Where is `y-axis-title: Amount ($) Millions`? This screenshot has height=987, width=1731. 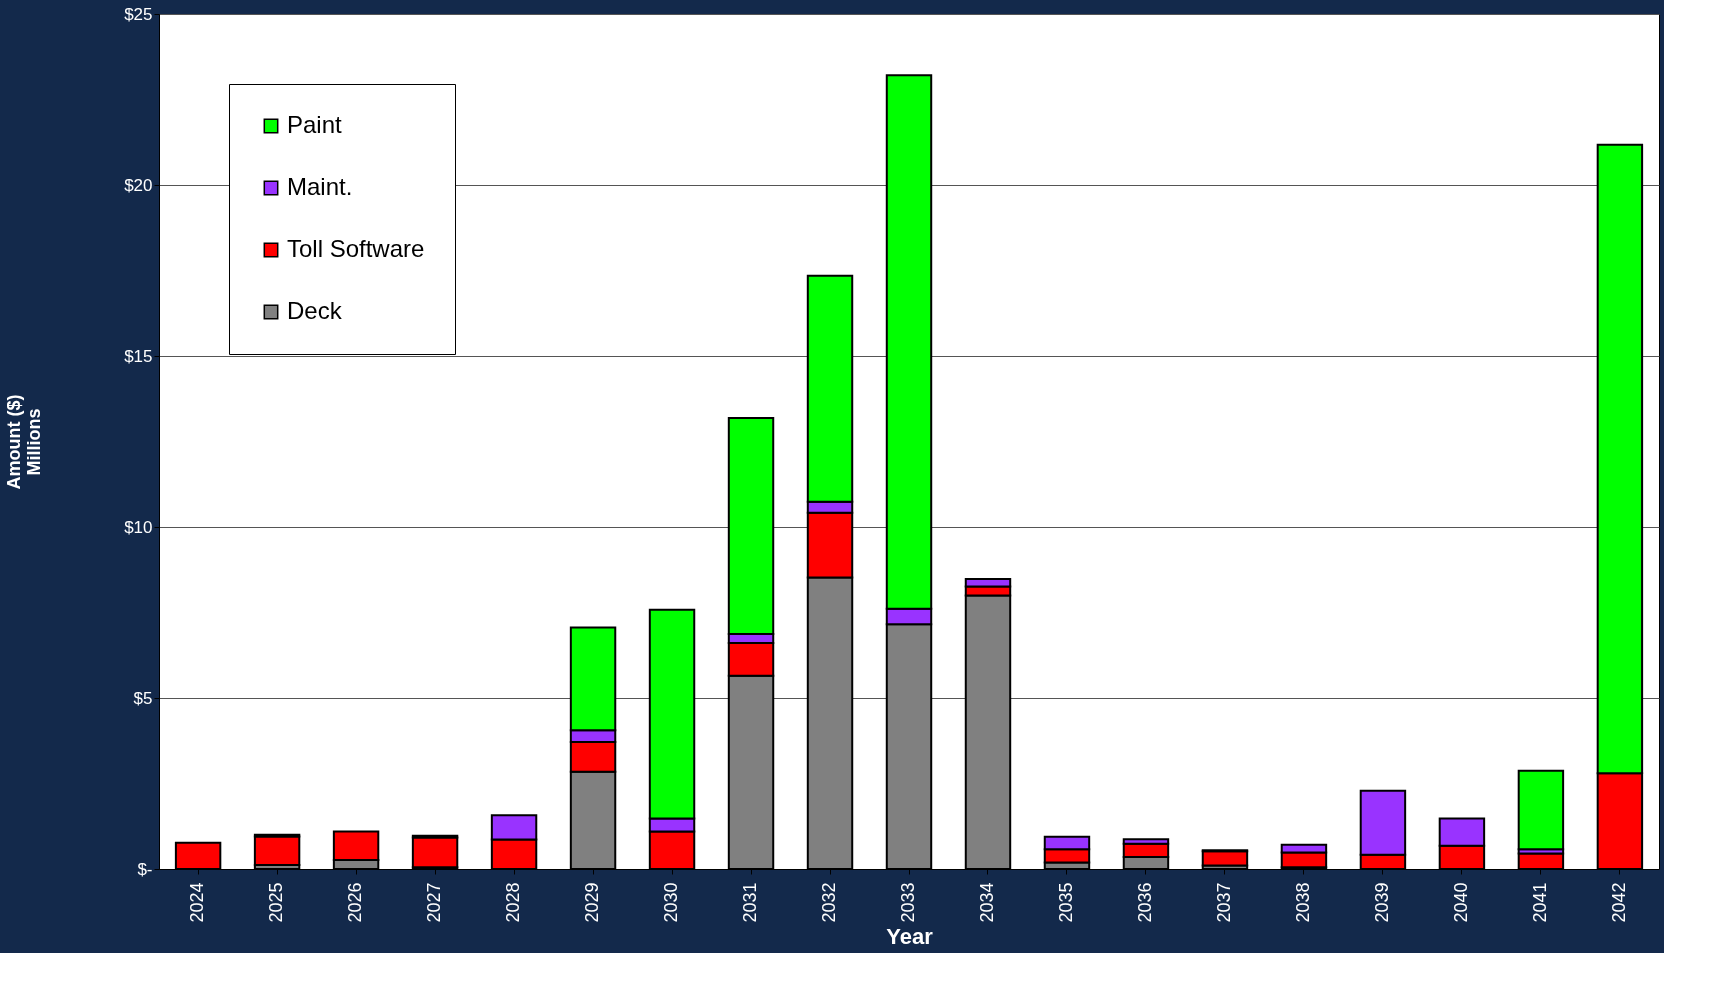
y-axis-title: Amount ($) Millions is located at coordinates (24, 442).